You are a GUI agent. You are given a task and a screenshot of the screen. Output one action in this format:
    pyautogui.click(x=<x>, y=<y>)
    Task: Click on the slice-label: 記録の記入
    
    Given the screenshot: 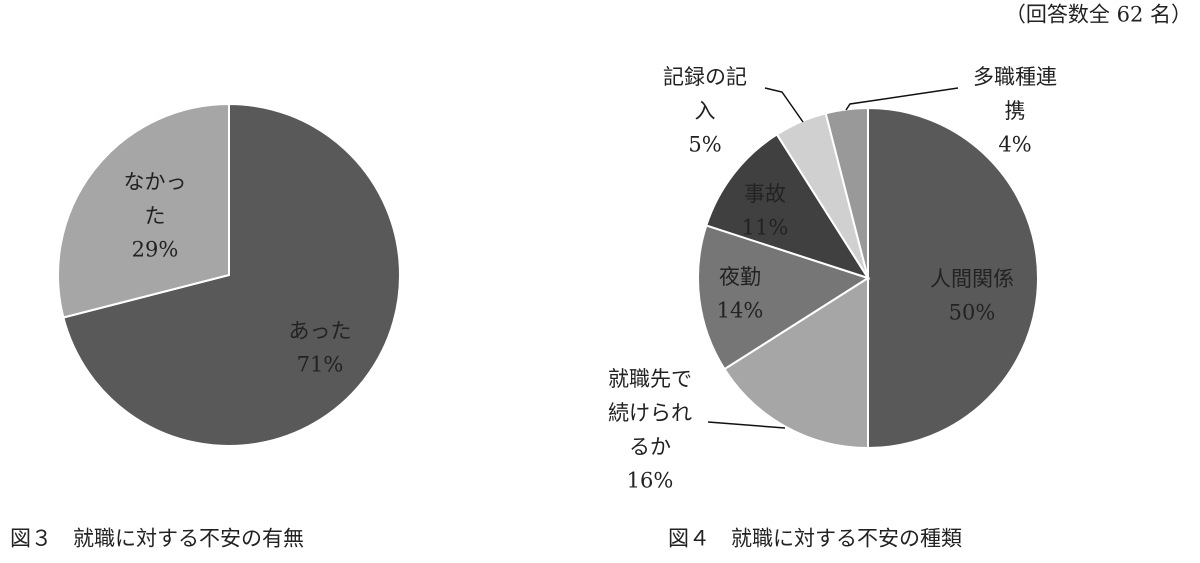 What is the action you would take?
    pyautogui.click(x=705, y=94)
    